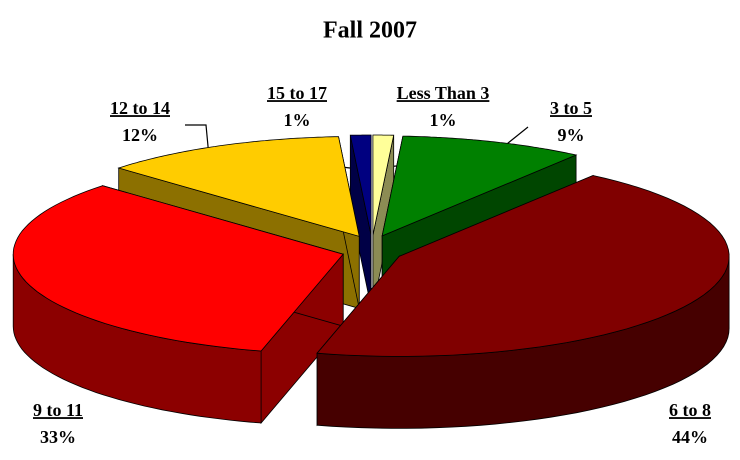  What do you see at coordinates (690, 410) in the screenshot?
I see `slice-label: 6 to 8` at bounding box center [690, 410].